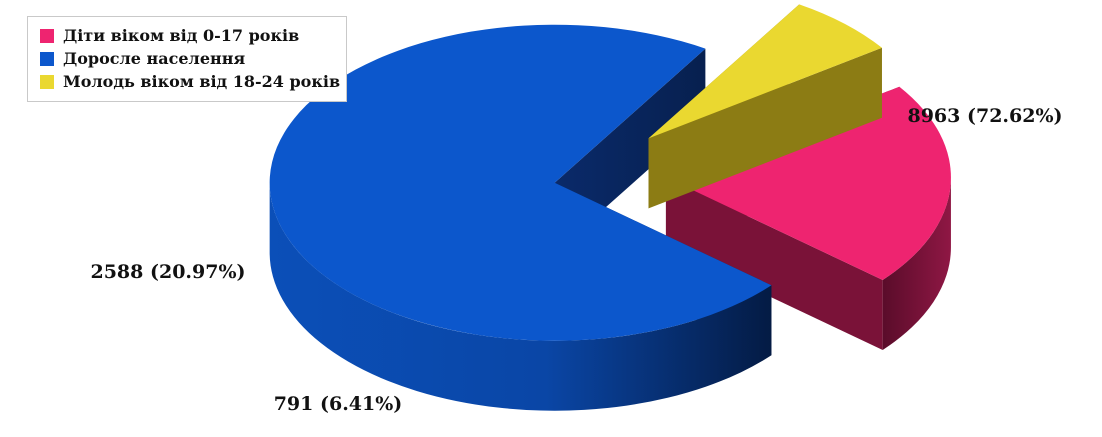 This screenshot has width=1102, height=437. I want to click on slice-label-children: 2588 (20.97%), so click(167, 272).